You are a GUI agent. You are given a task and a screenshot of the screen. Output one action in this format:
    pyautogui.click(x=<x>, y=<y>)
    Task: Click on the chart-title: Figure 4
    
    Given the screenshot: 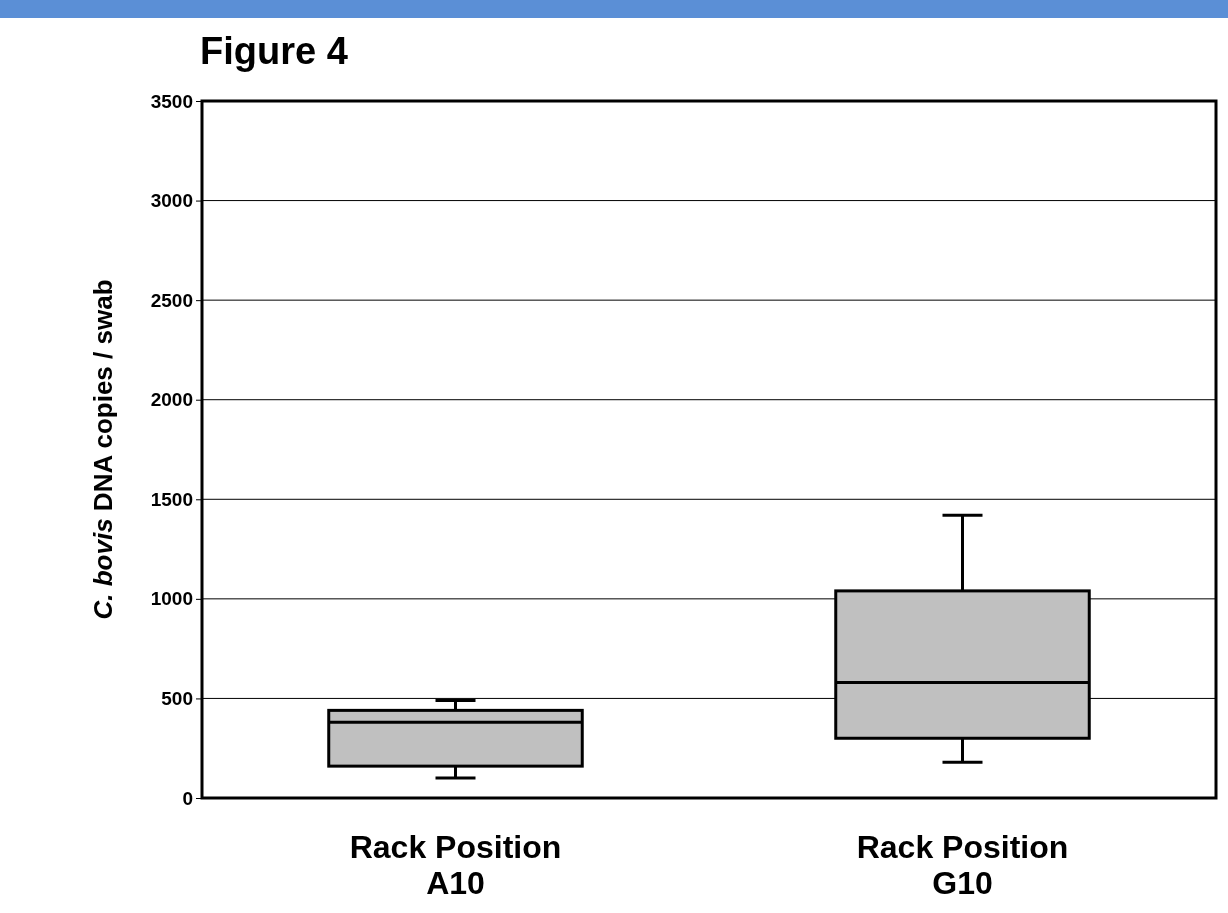 What is the action you would take?
    pyautogui.click(x=274, y=51)
    